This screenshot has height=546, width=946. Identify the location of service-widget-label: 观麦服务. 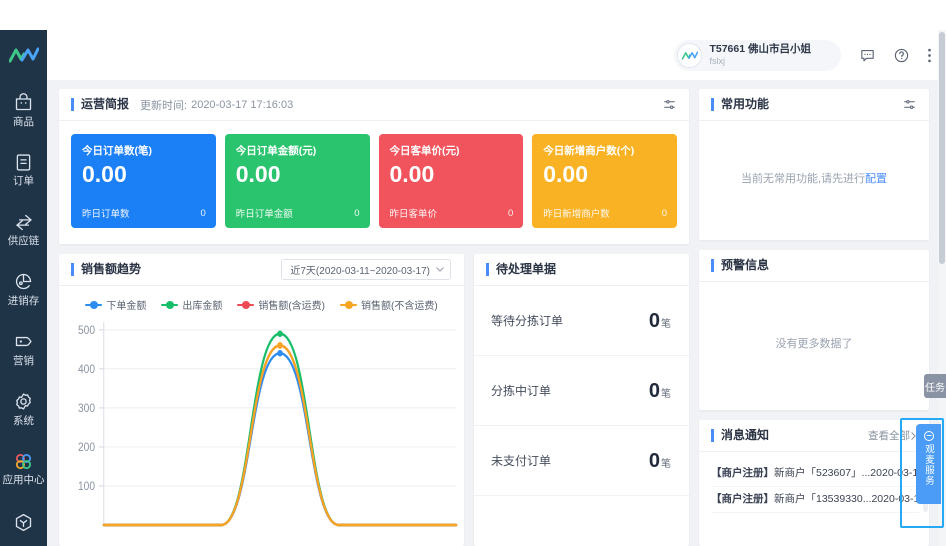
(928, 465).